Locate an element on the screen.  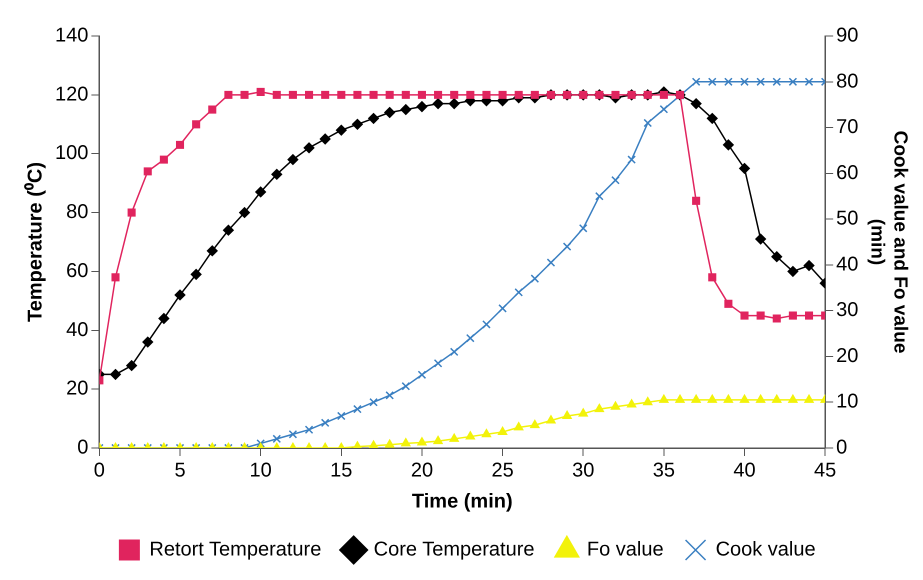
y2-tick-label: 50 is located at coordinates (847, 219).